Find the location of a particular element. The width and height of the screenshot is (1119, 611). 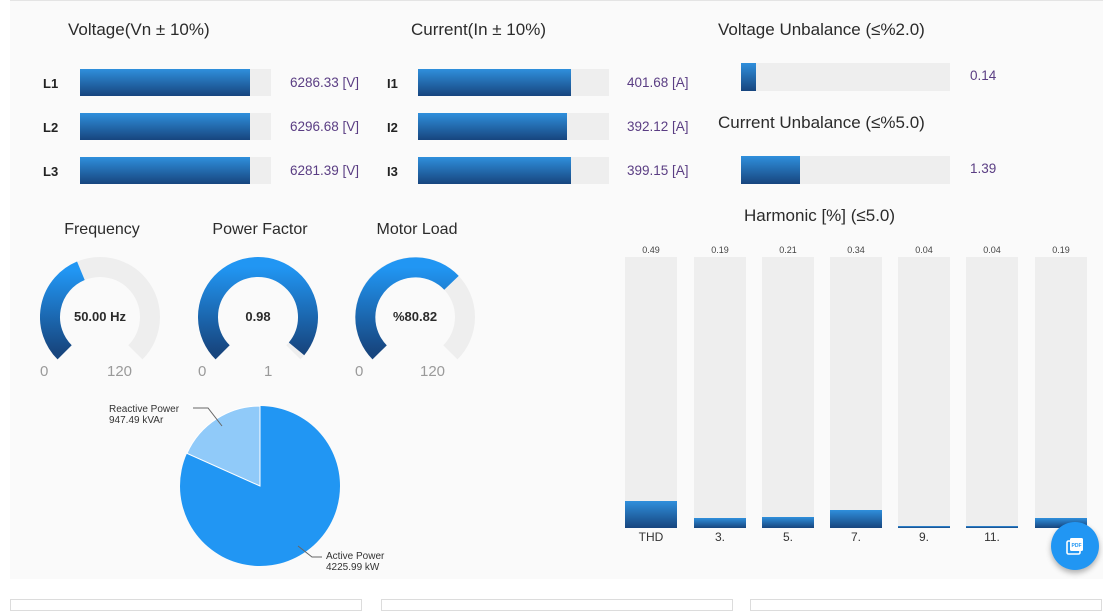

svg-text: PDF is located at coordinates (1077, 546).